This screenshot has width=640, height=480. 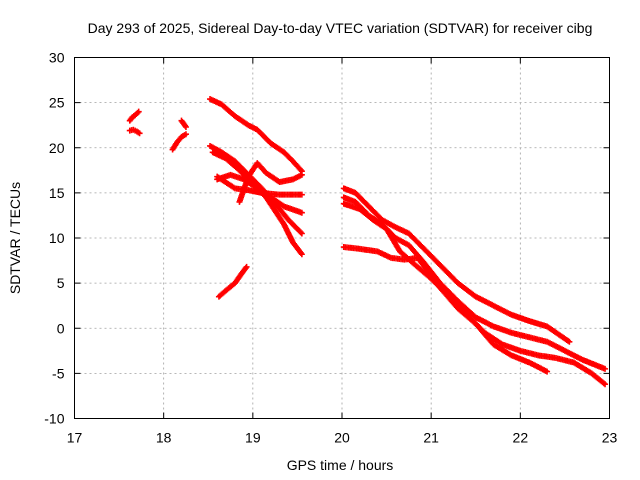 What do you see at coordinates (15, 238) in the screenshot?
I see `y-axis-label: SDTVAR / TECUs` at bounding box center [15, 238].